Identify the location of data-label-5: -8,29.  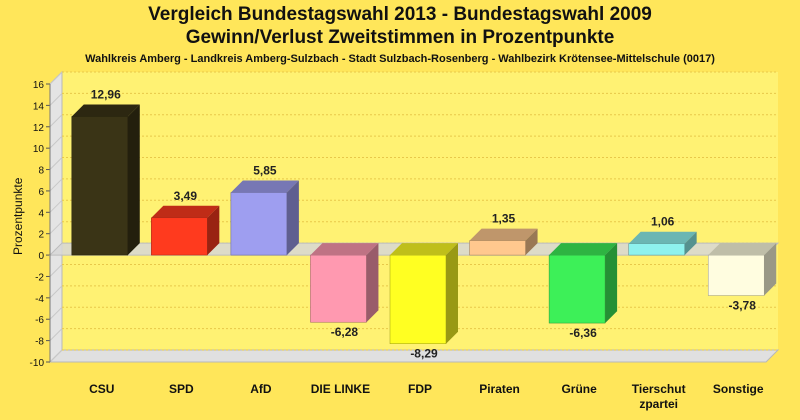
(424, 354).